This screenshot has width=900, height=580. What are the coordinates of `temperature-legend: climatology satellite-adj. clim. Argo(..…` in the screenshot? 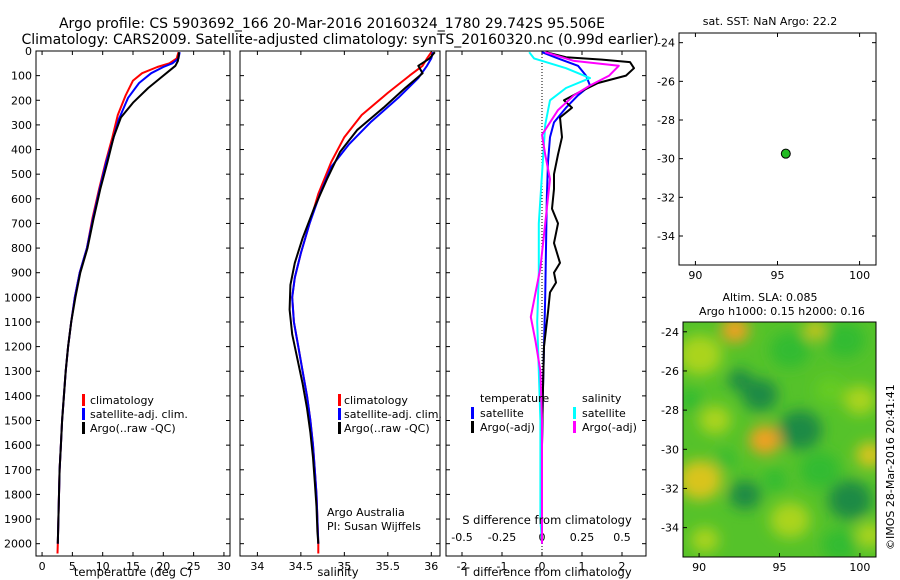 It's located at (135, 414).